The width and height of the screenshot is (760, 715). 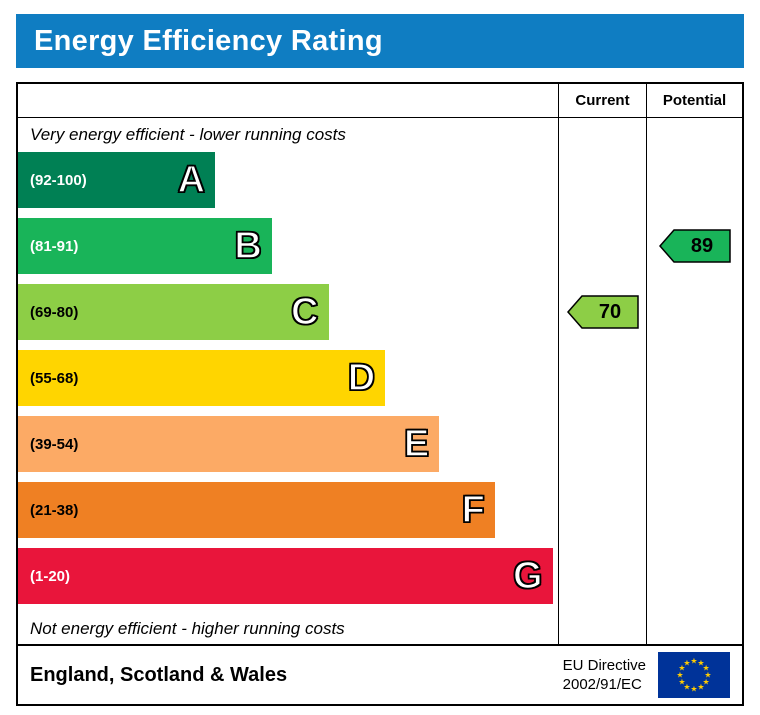 I want to click on current-arrow-shape, so click(x=602, y=312).